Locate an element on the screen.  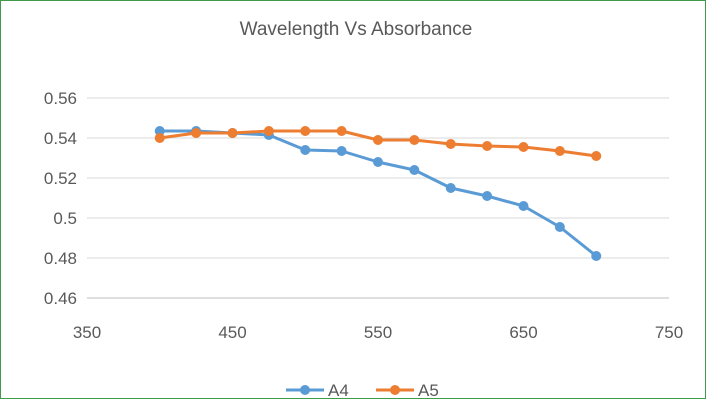
legend: A4 A5 is located at coordinates (362, 390).